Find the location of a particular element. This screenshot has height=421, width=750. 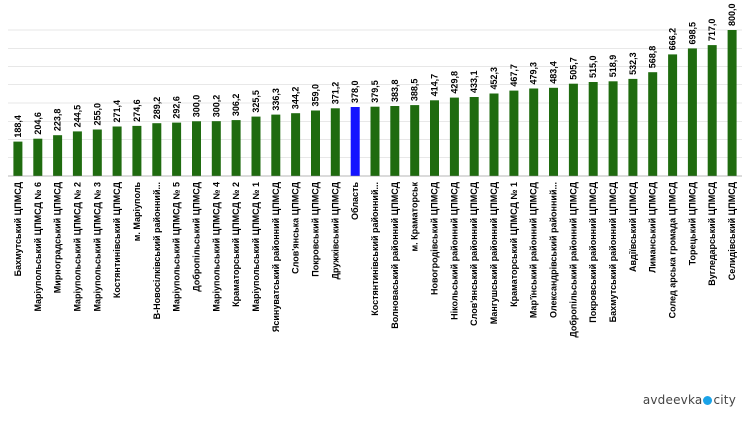

data-label: 223,8 is located at coordinates (58, 120).